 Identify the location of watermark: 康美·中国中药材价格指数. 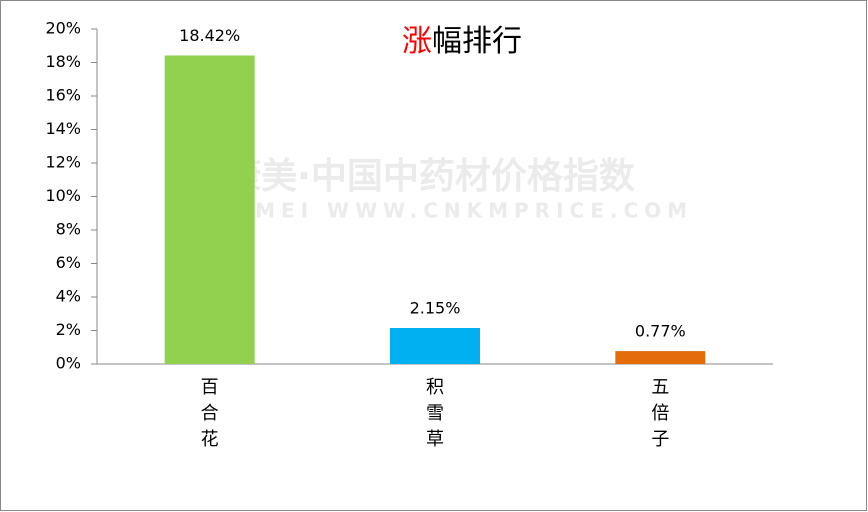
(430, 176).